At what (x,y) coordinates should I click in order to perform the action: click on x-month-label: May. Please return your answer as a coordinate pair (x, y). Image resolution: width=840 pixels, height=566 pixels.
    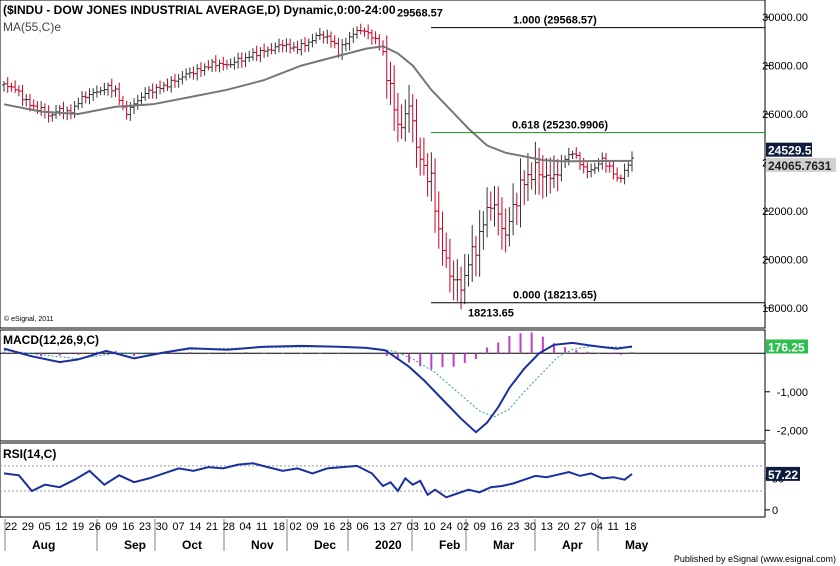
    Looking at the image, I should click on (637, 545).